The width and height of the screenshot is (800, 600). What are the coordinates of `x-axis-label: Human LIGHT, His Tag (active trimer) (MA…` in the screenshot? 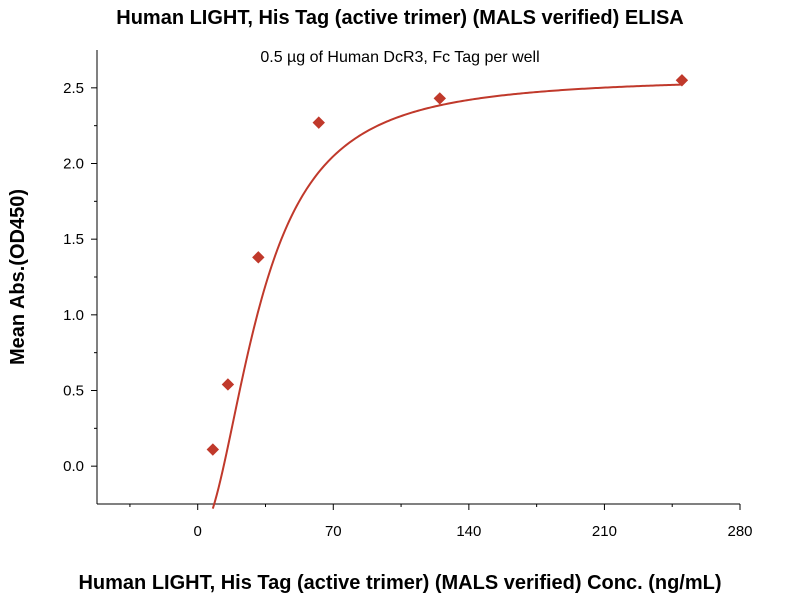 It's located at (399, 583).